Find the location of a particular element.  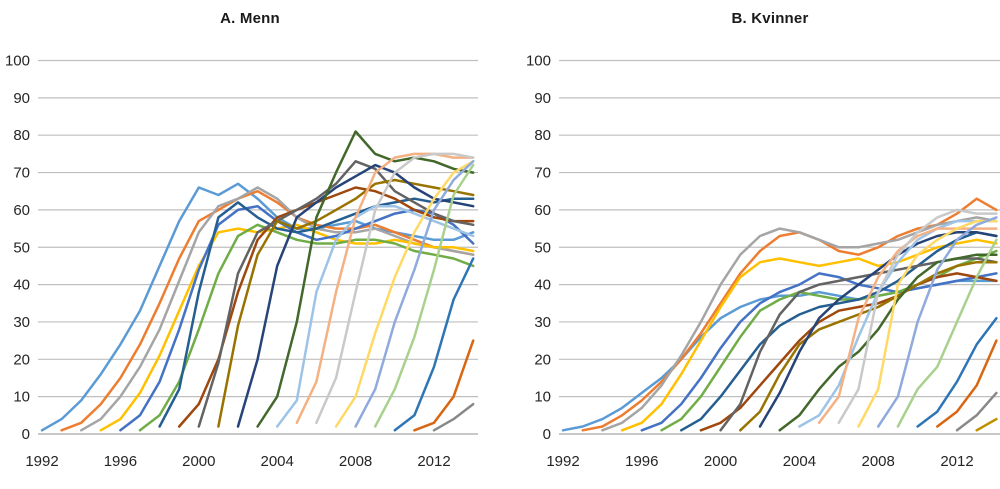

series-line-cohort-1992 is located at coordinates (779, 355).